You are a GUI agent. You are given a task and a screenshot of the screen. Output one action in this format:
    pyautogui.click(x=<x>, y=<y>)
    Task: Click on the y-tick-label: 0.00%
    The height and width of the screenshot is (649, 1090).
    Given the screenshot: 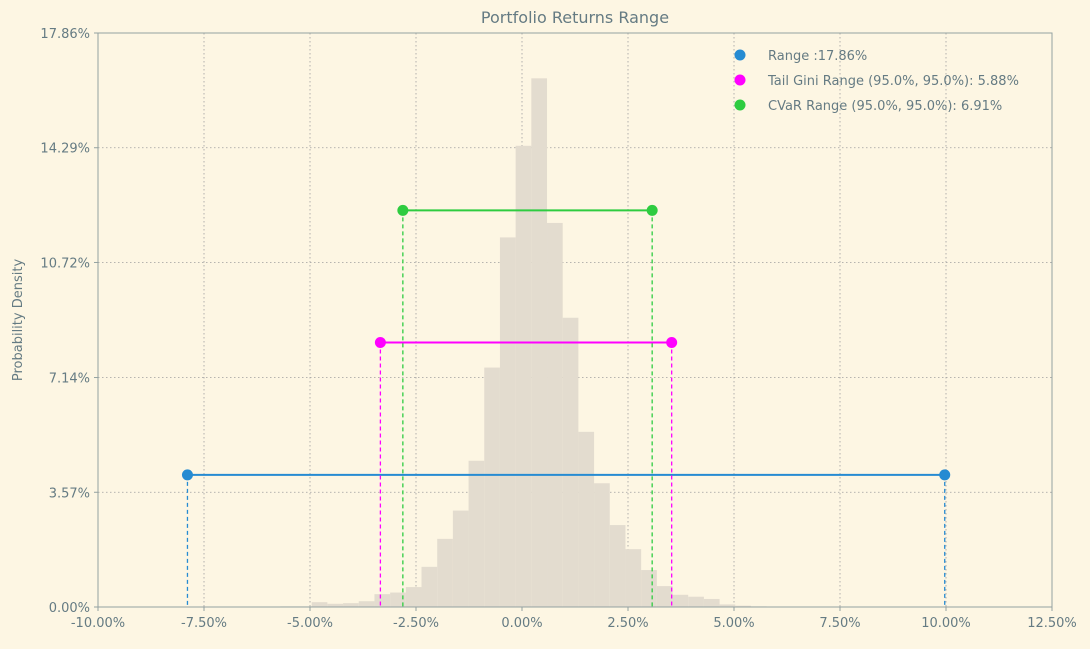 What is the action you would take?
    pyautogui.click(x=69, y=608)
    